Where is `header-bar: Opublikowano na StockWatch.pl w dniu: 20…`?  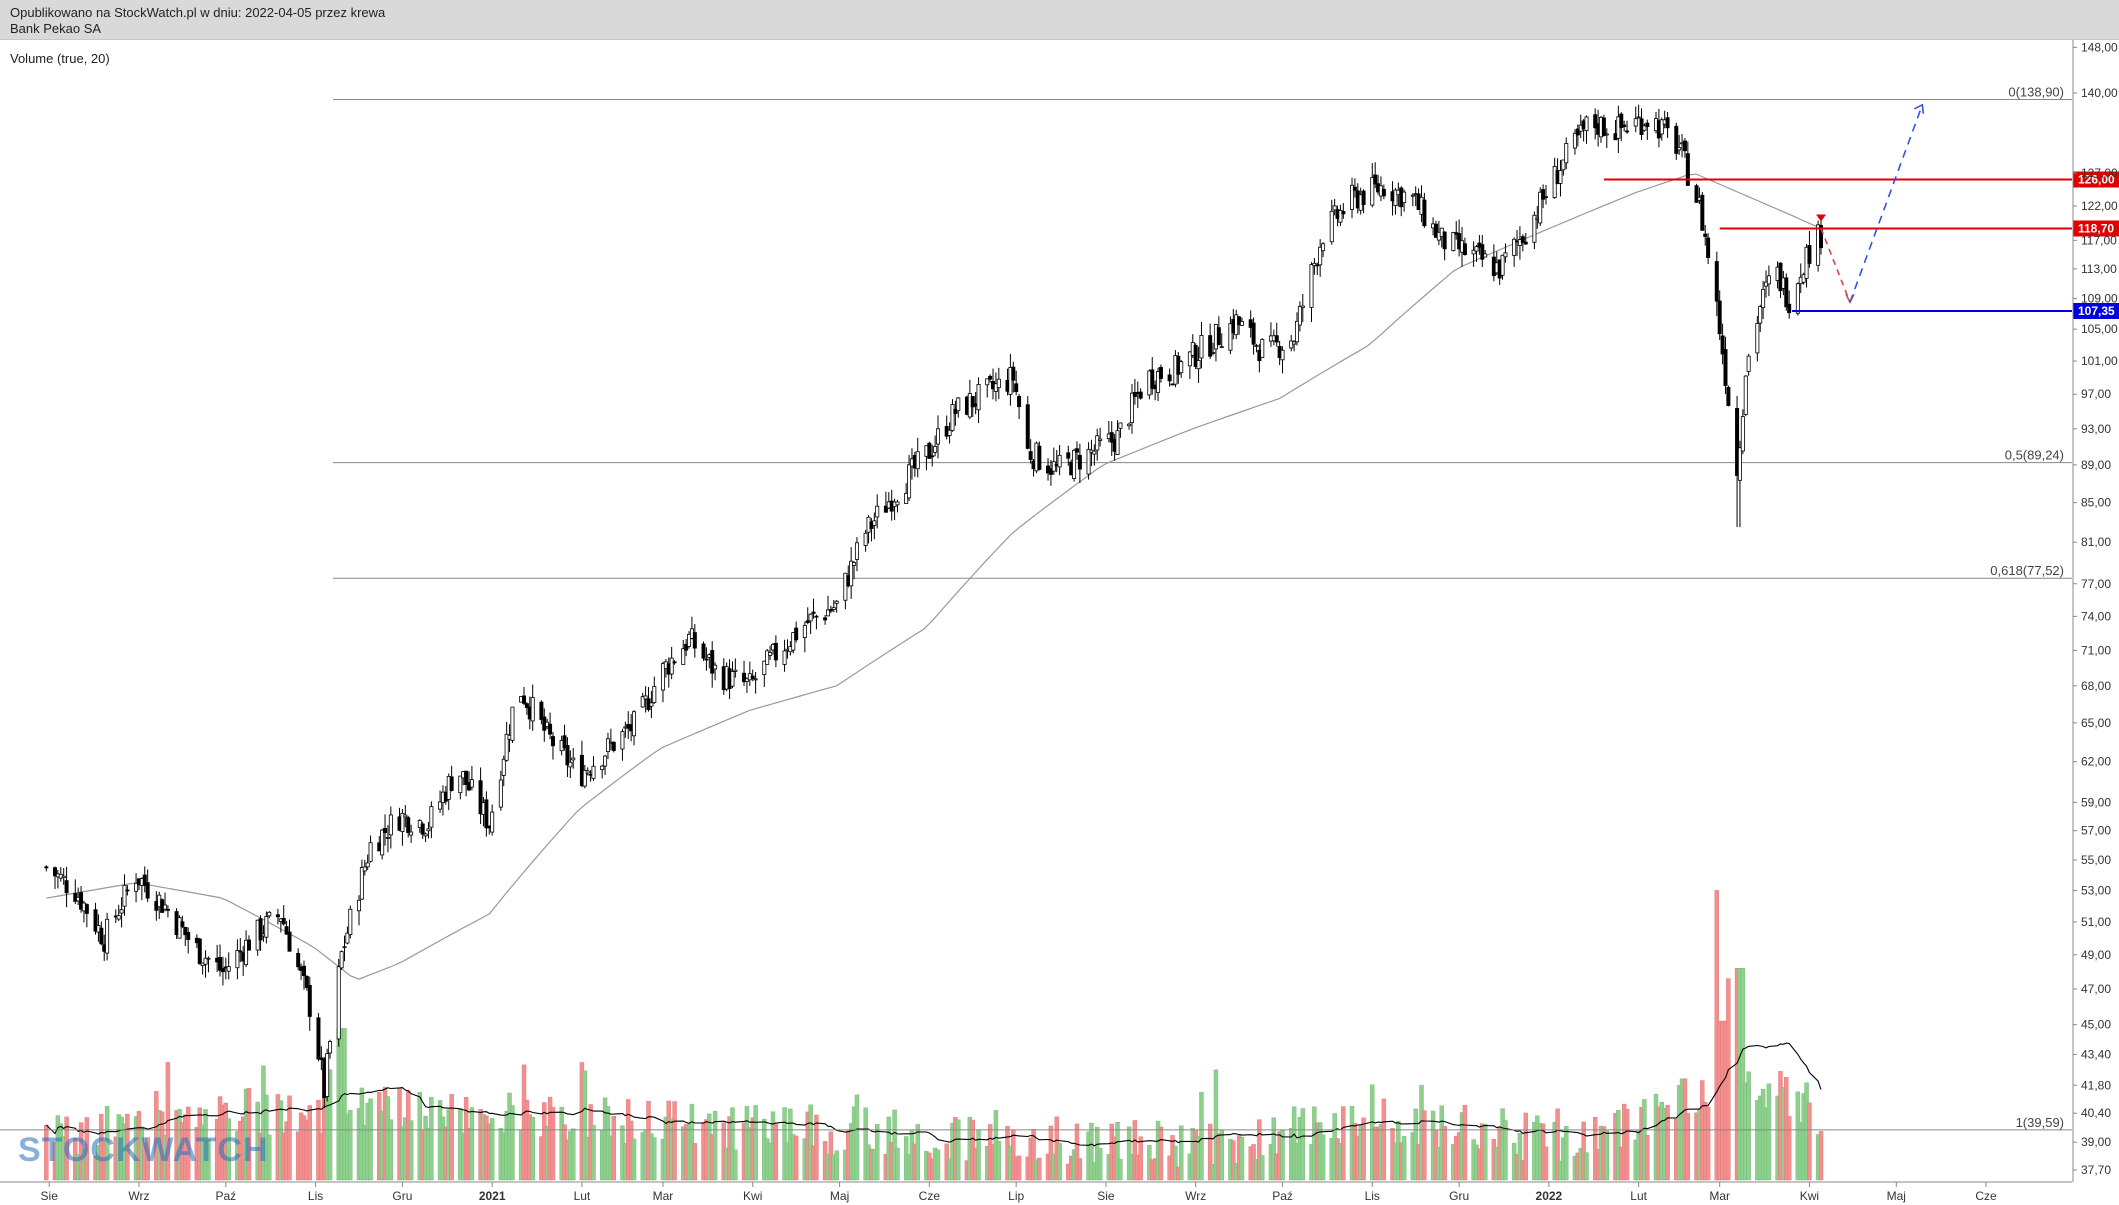 header-bar: Opublikowano na StockWatch.pl w dniu: 20… is located at coordinates (1059, 20).